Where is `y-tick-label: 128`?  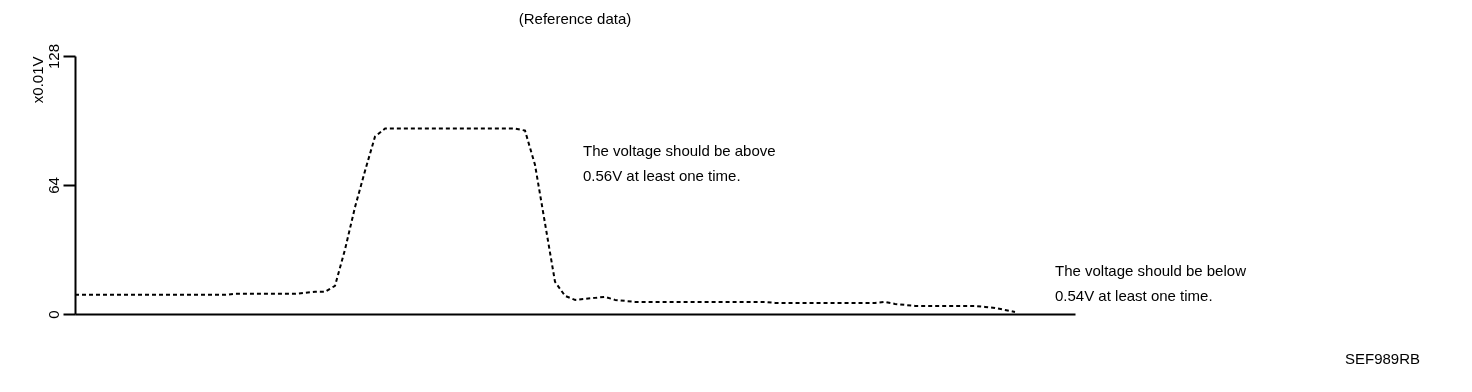 y-tick-label: 128 is located at coordinates (53, 56).